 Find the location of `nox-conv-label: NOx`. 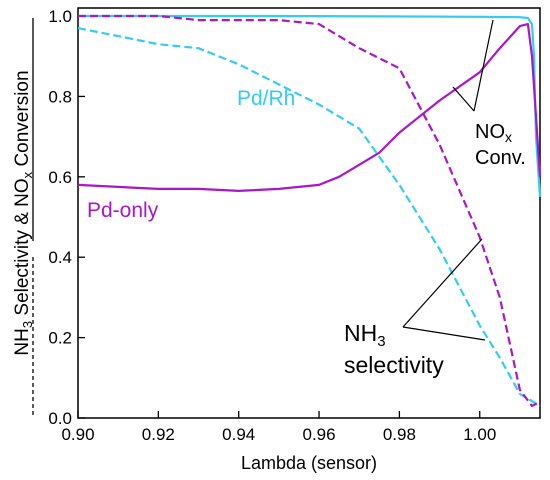

nox-conv-label: NOx is located at coordinates (493, 133).